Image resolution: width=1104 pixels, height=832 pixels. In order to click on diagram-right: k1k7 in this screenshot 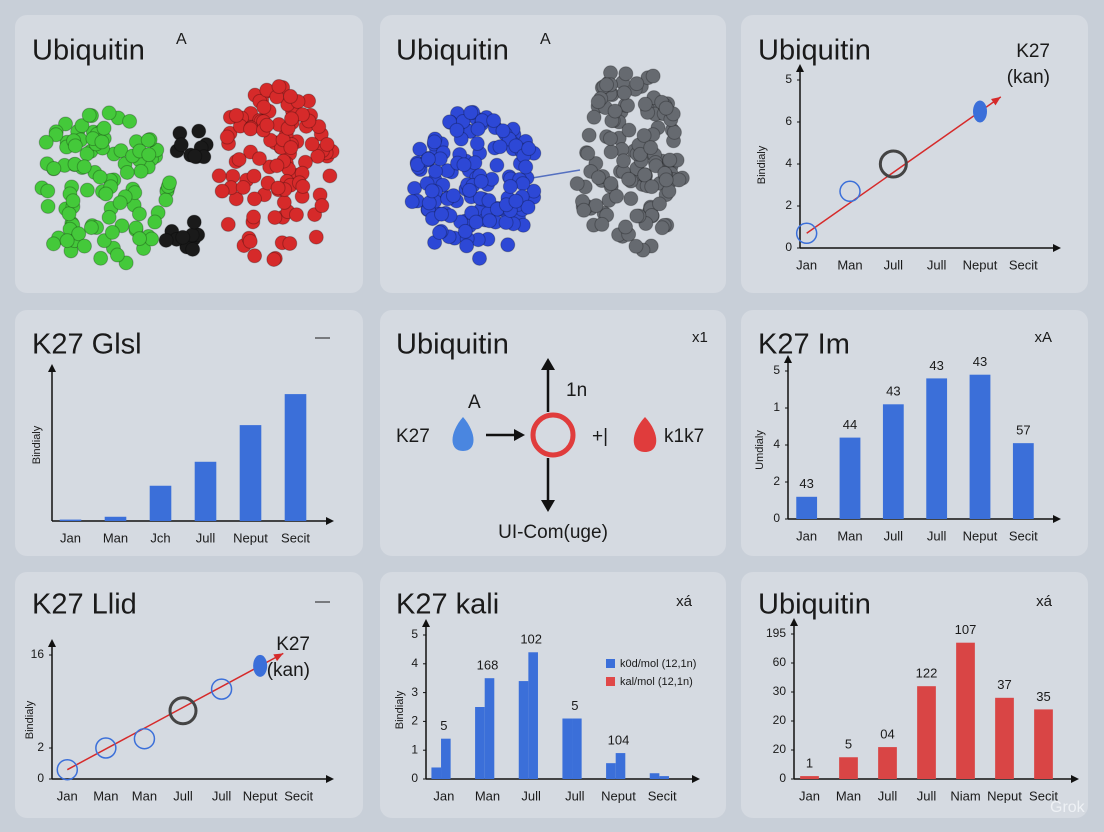, I will do `click(684, 436)`.